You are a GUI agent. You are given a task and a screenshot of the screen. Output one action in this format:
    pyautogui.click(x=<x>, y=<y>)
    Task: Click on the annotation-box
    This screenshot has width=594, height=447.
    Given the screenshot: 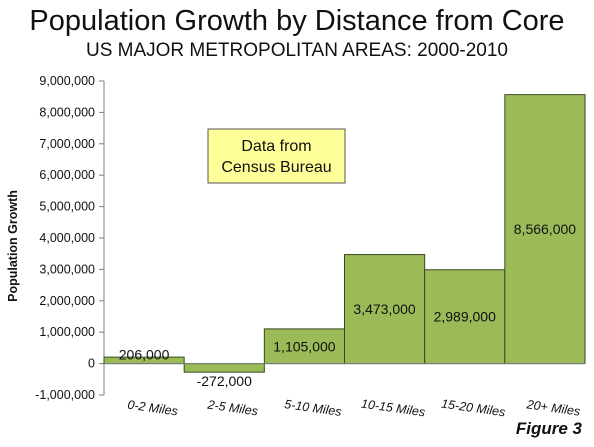 What is the action you would take?
    pyautogui.click(x=276, y=156)
    